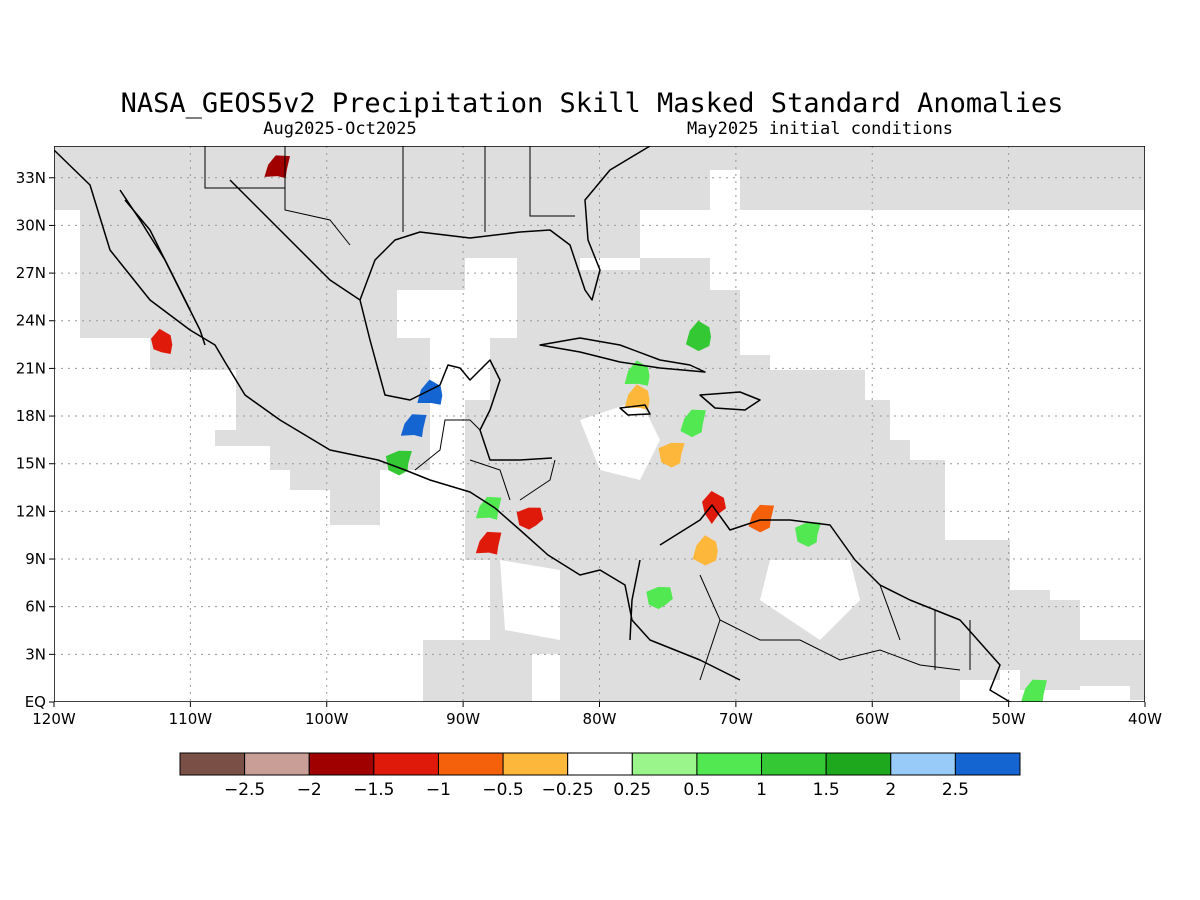 This screenshot has height=900, width=1200. Describe the element at coordinates (955, 790) in the screenshot. I see `colorbar-label: 2.5` at that location.